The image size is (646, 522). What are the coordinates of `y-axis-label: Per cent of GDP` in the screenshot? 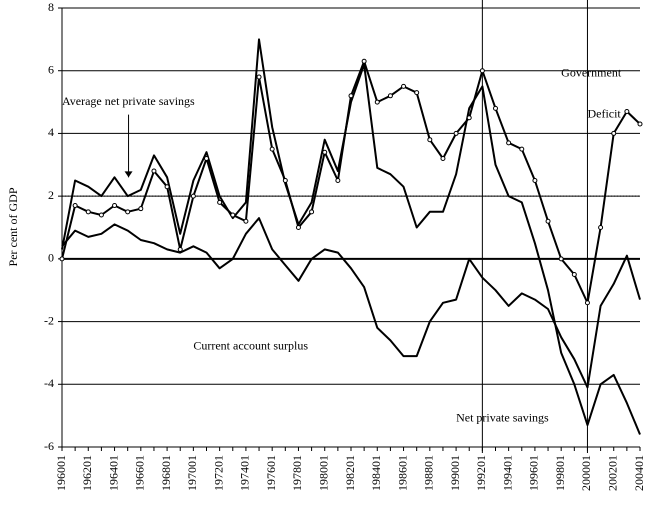 It's located at (13, 226).